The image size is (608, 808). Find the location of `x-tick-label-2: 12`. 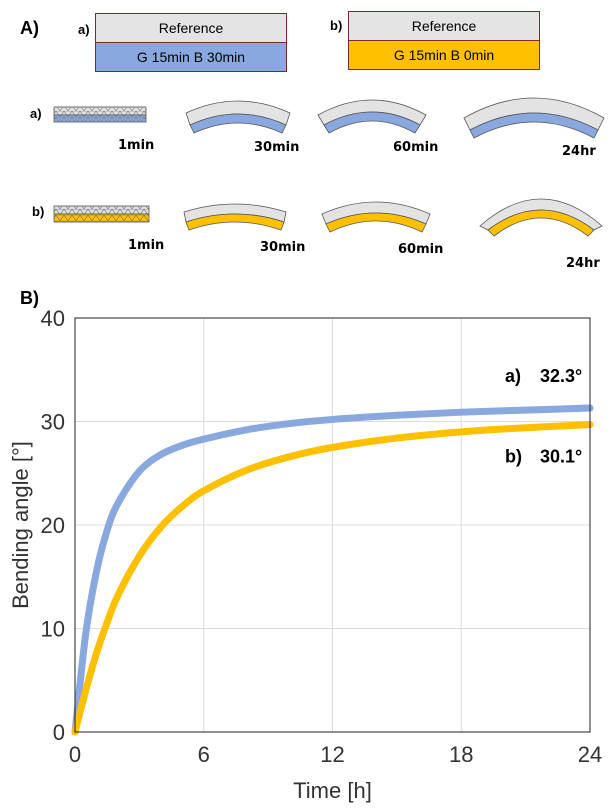

x-tick-label-2: 12 is located at coordinates (332, 754).